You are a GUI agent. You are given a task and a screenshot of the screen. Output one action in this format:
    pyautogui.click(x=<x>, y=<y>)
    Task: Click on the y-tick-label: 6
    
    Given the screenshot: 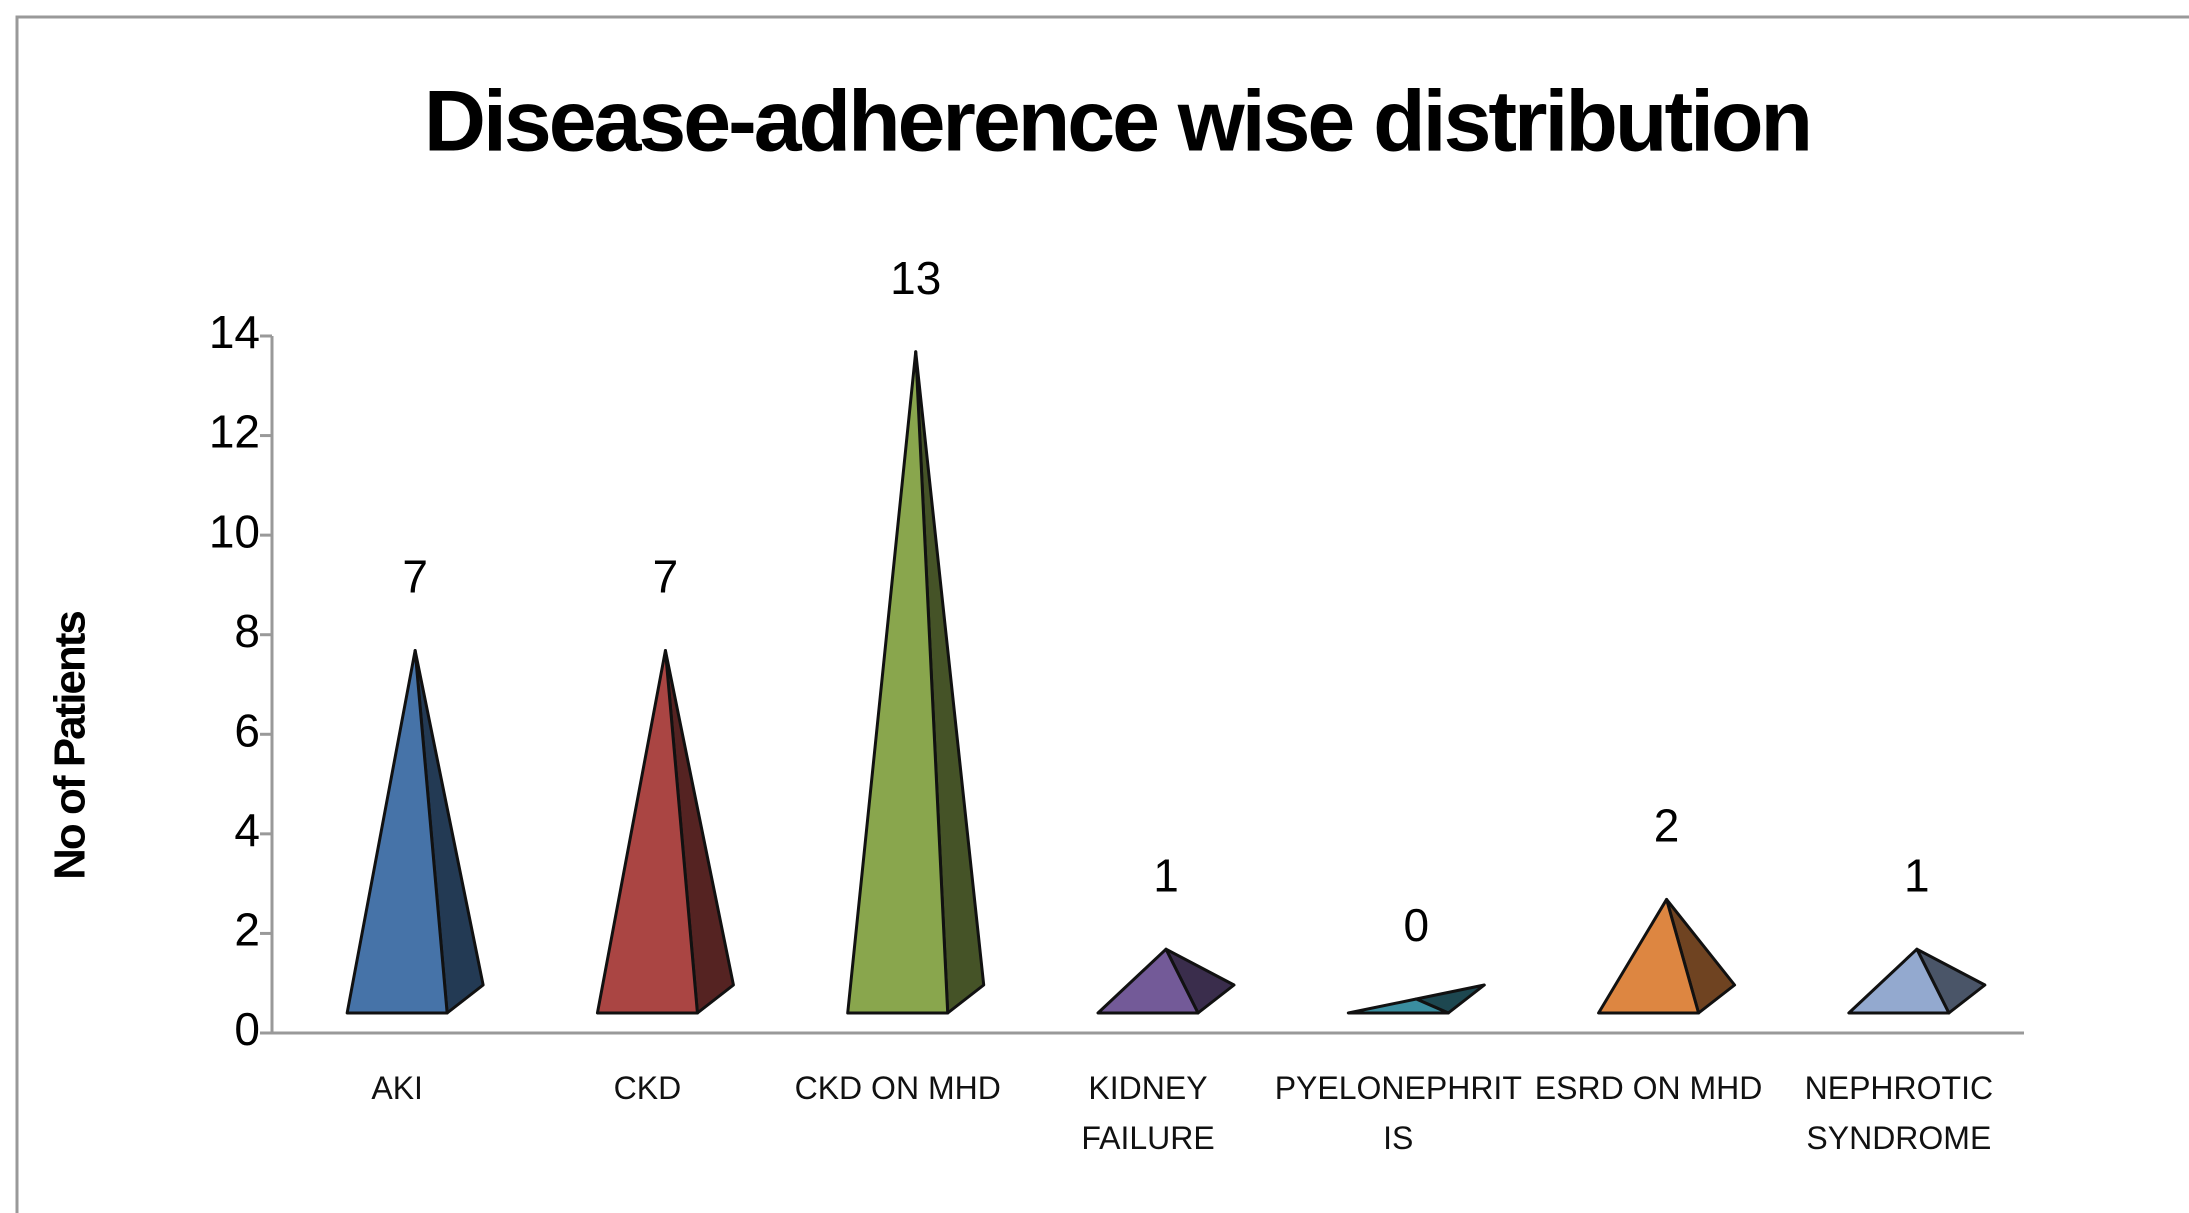 What is the action you would take?
    pyautogui.click(x=247, y=730)
    